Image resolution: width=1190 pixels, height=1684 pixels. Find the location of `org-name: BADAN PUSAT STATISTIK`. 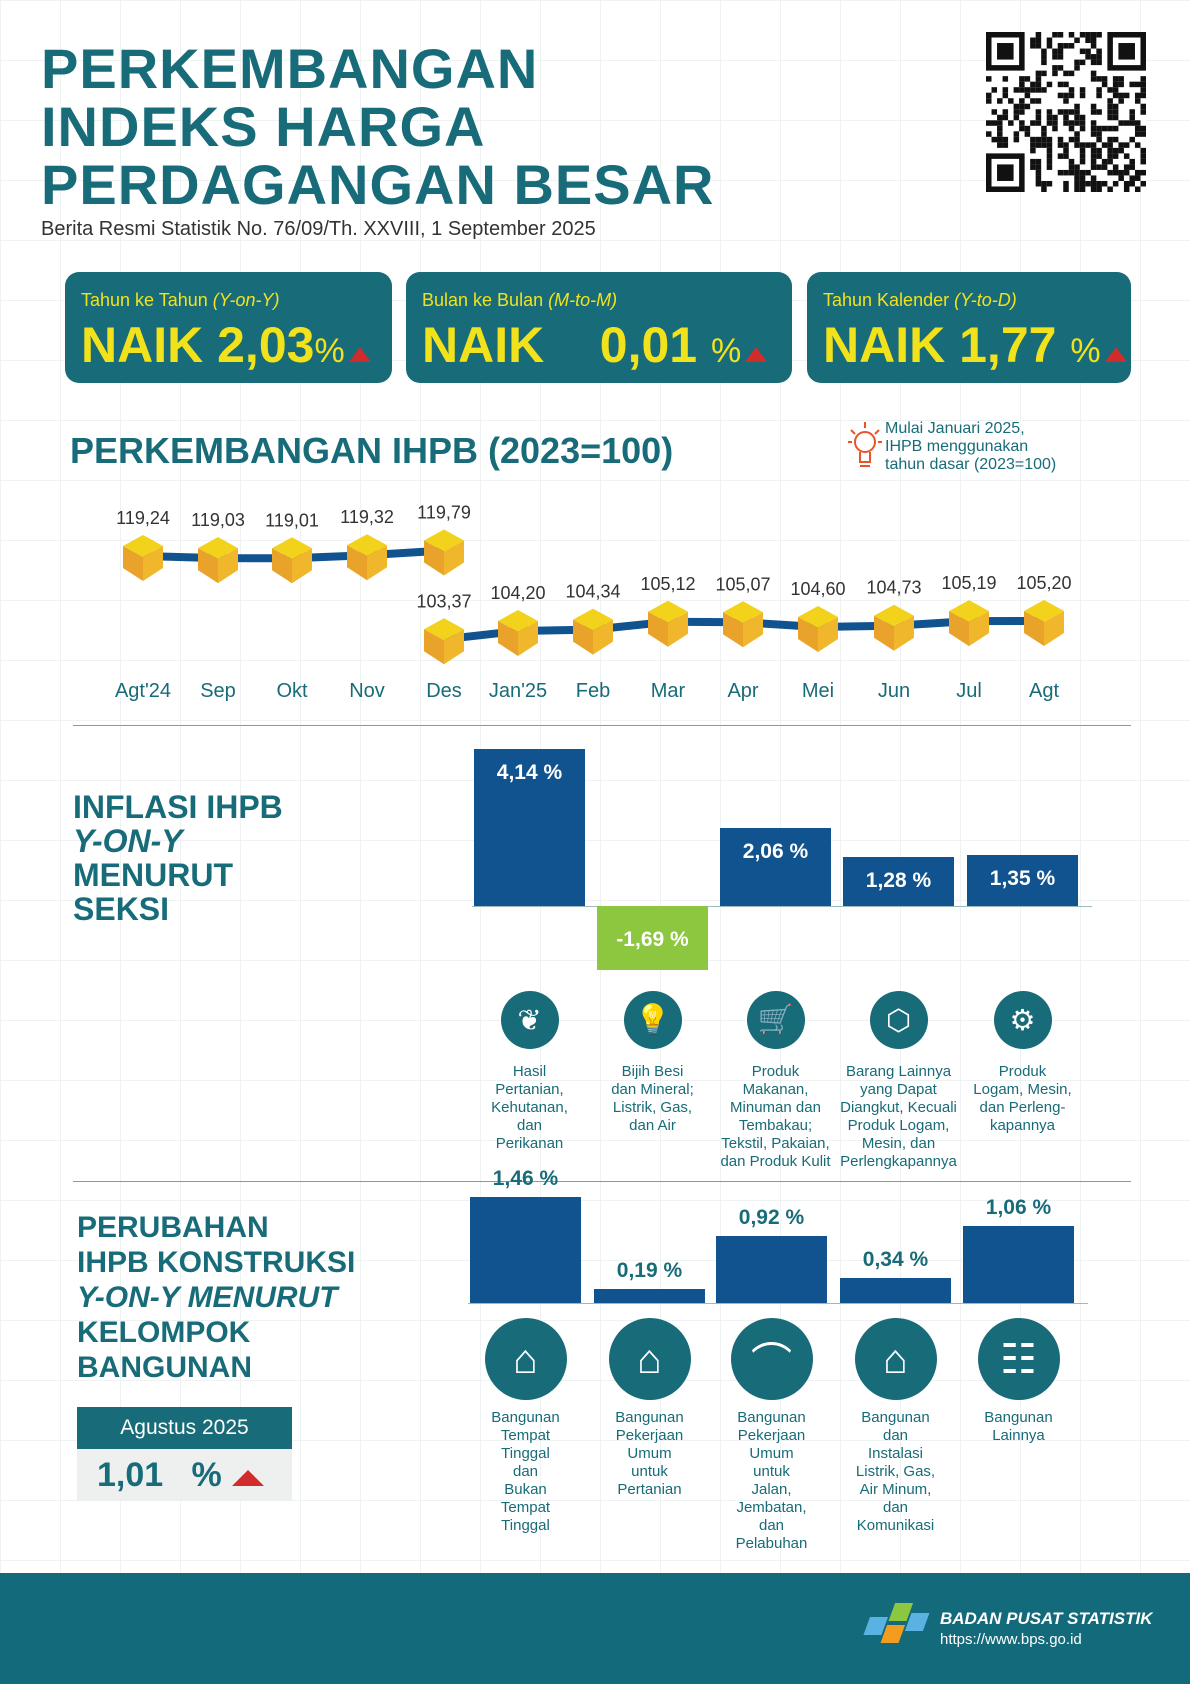

org-name: BADAN PUSAT STATISTIK is located at coordinates (1046, 1618).